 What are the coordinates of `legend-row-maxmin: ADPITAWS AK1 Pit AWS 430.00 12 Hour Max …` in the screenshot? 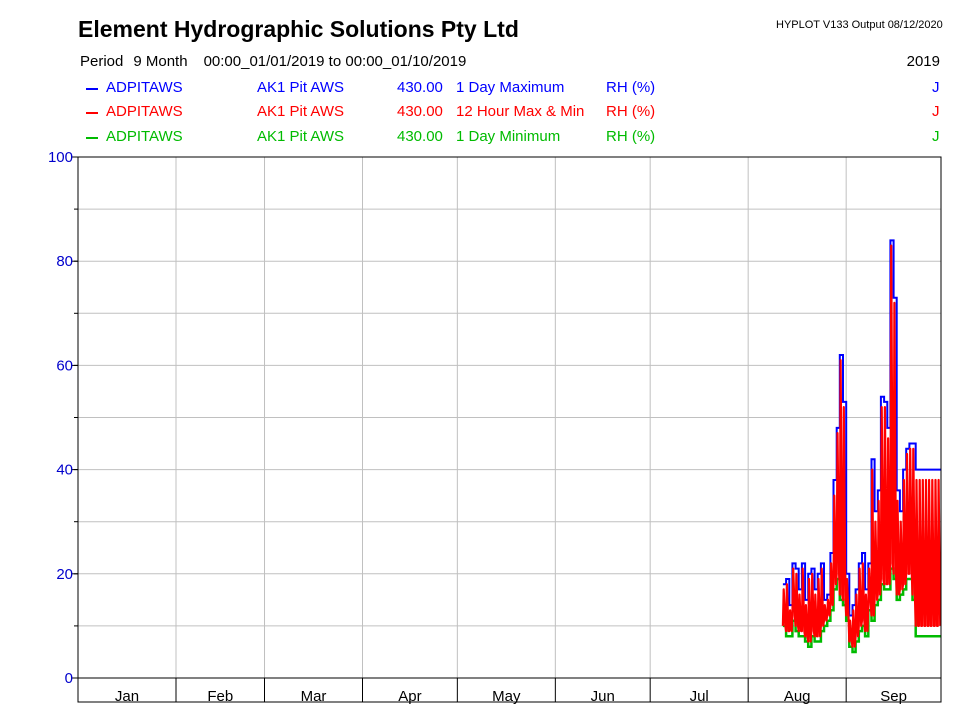 It's located at (484, 113).